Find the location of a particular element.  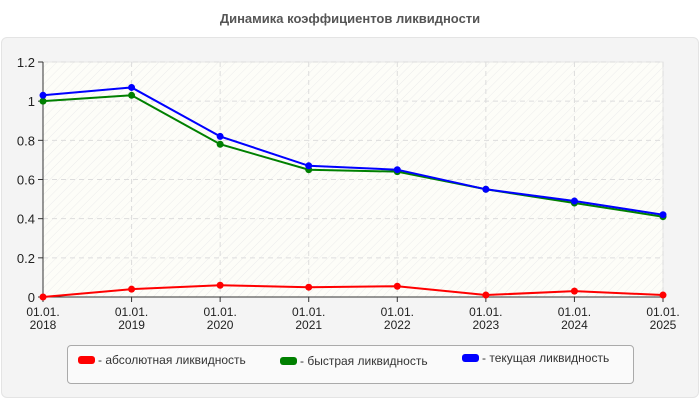

y-tick-label: 0.2 is located at coordinates (26, 258).